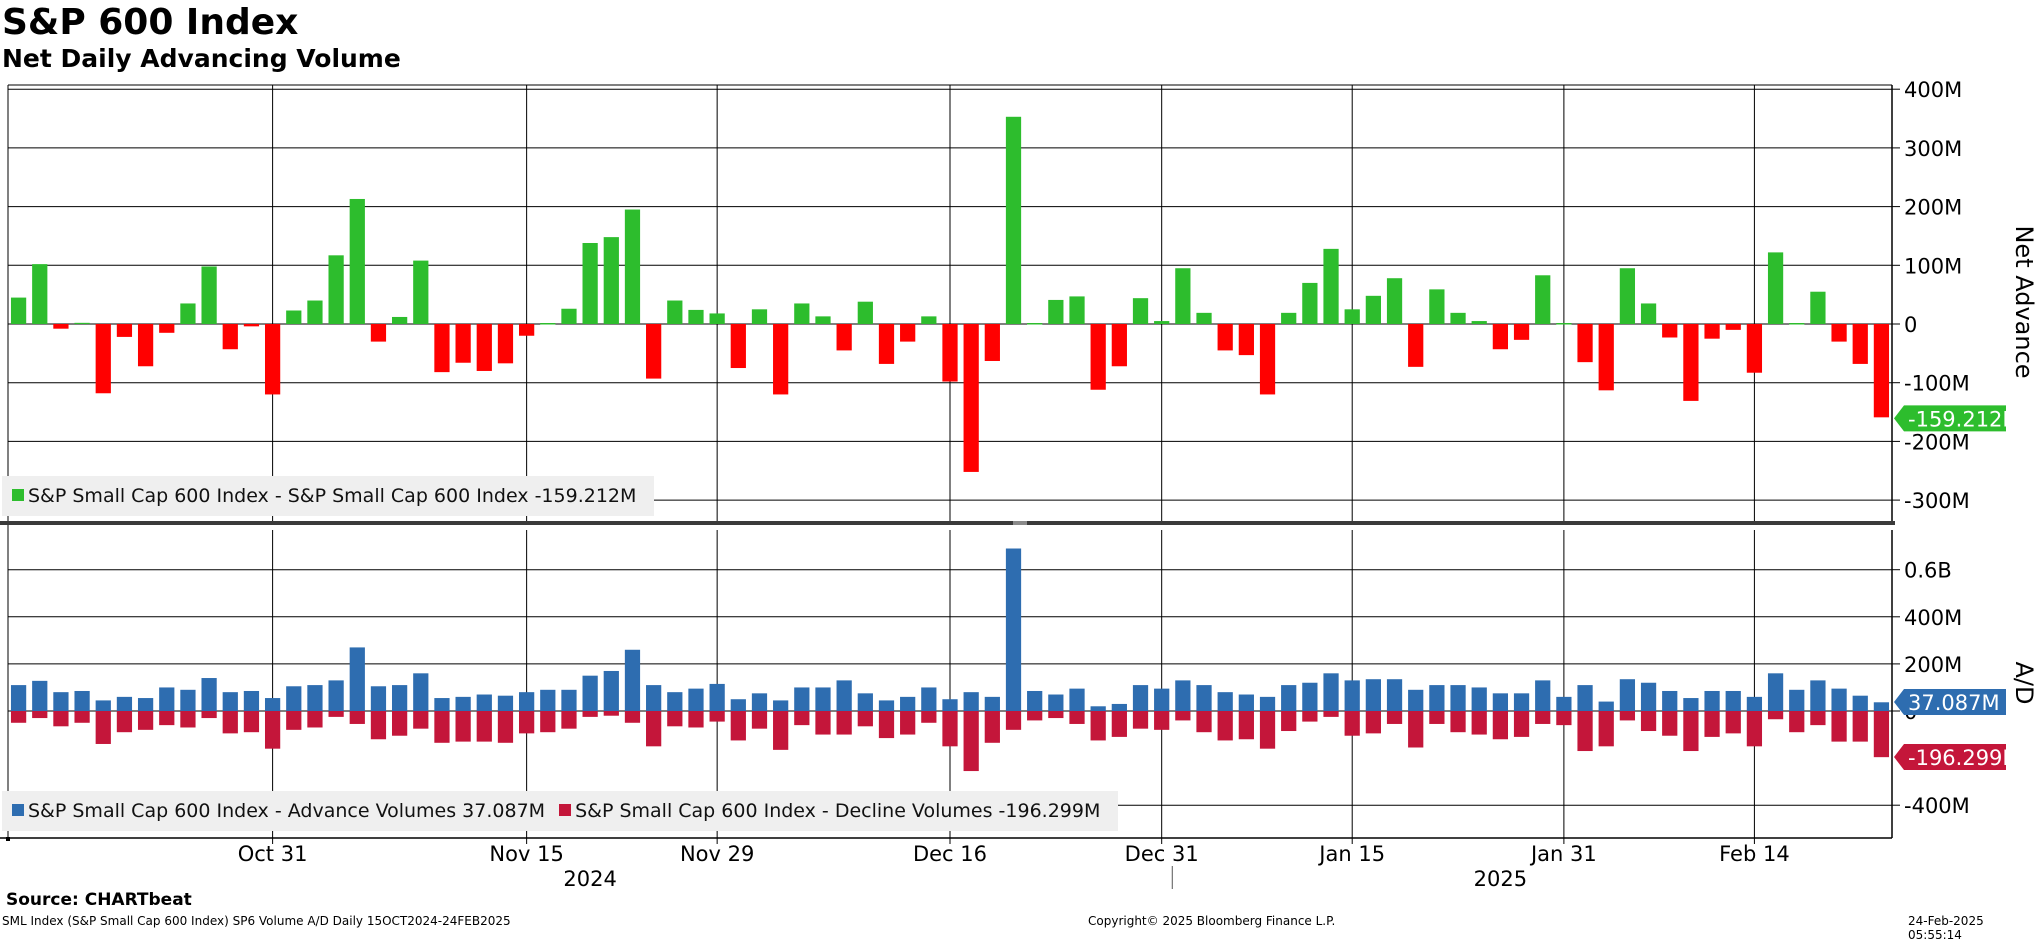 Image resolution: width=2041 pixels, height=942 pixels. Describe the element at coordinates (1933, 665) in the screenshot. I see `bottom-ytick-label: 200M` at that location.